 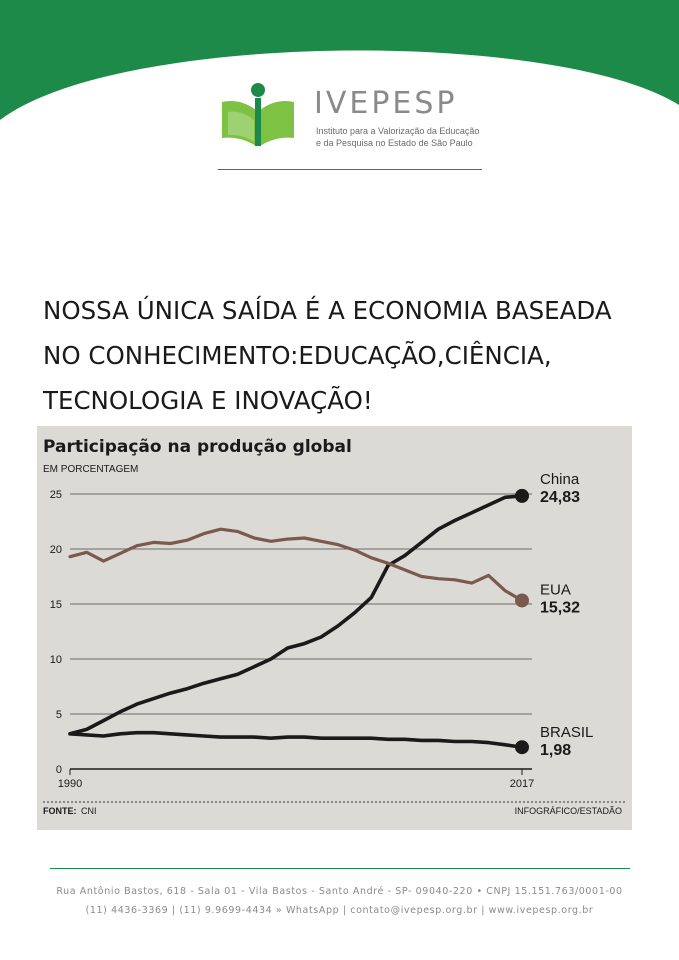 I want to click on series-value-eua: 15,32, so click(x=560, y=607).